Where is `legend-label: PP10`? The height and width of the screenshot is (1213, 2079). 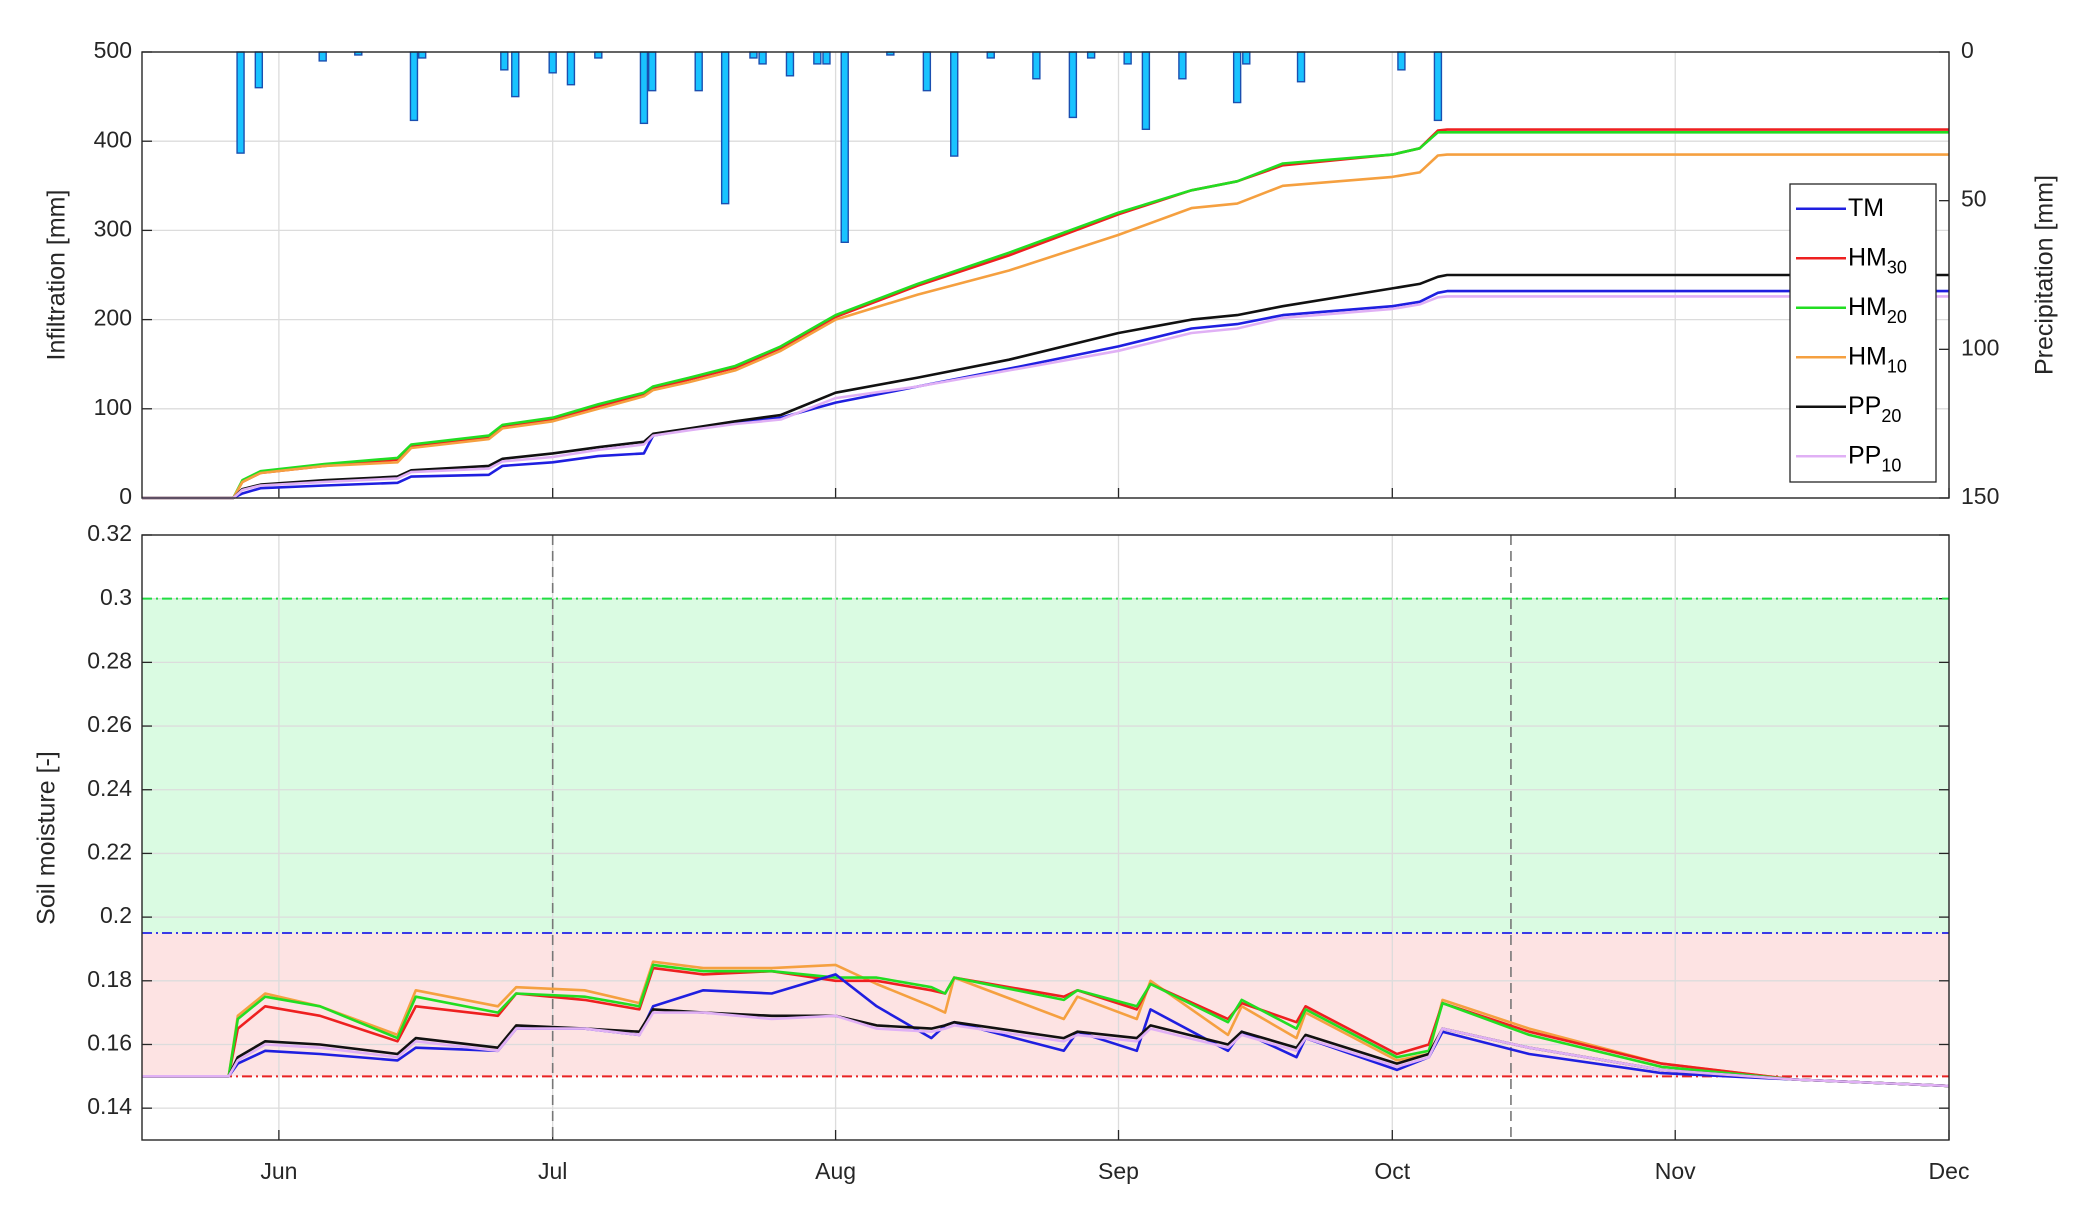
legend-label: PP10 is located at coordinates (1874, 458).